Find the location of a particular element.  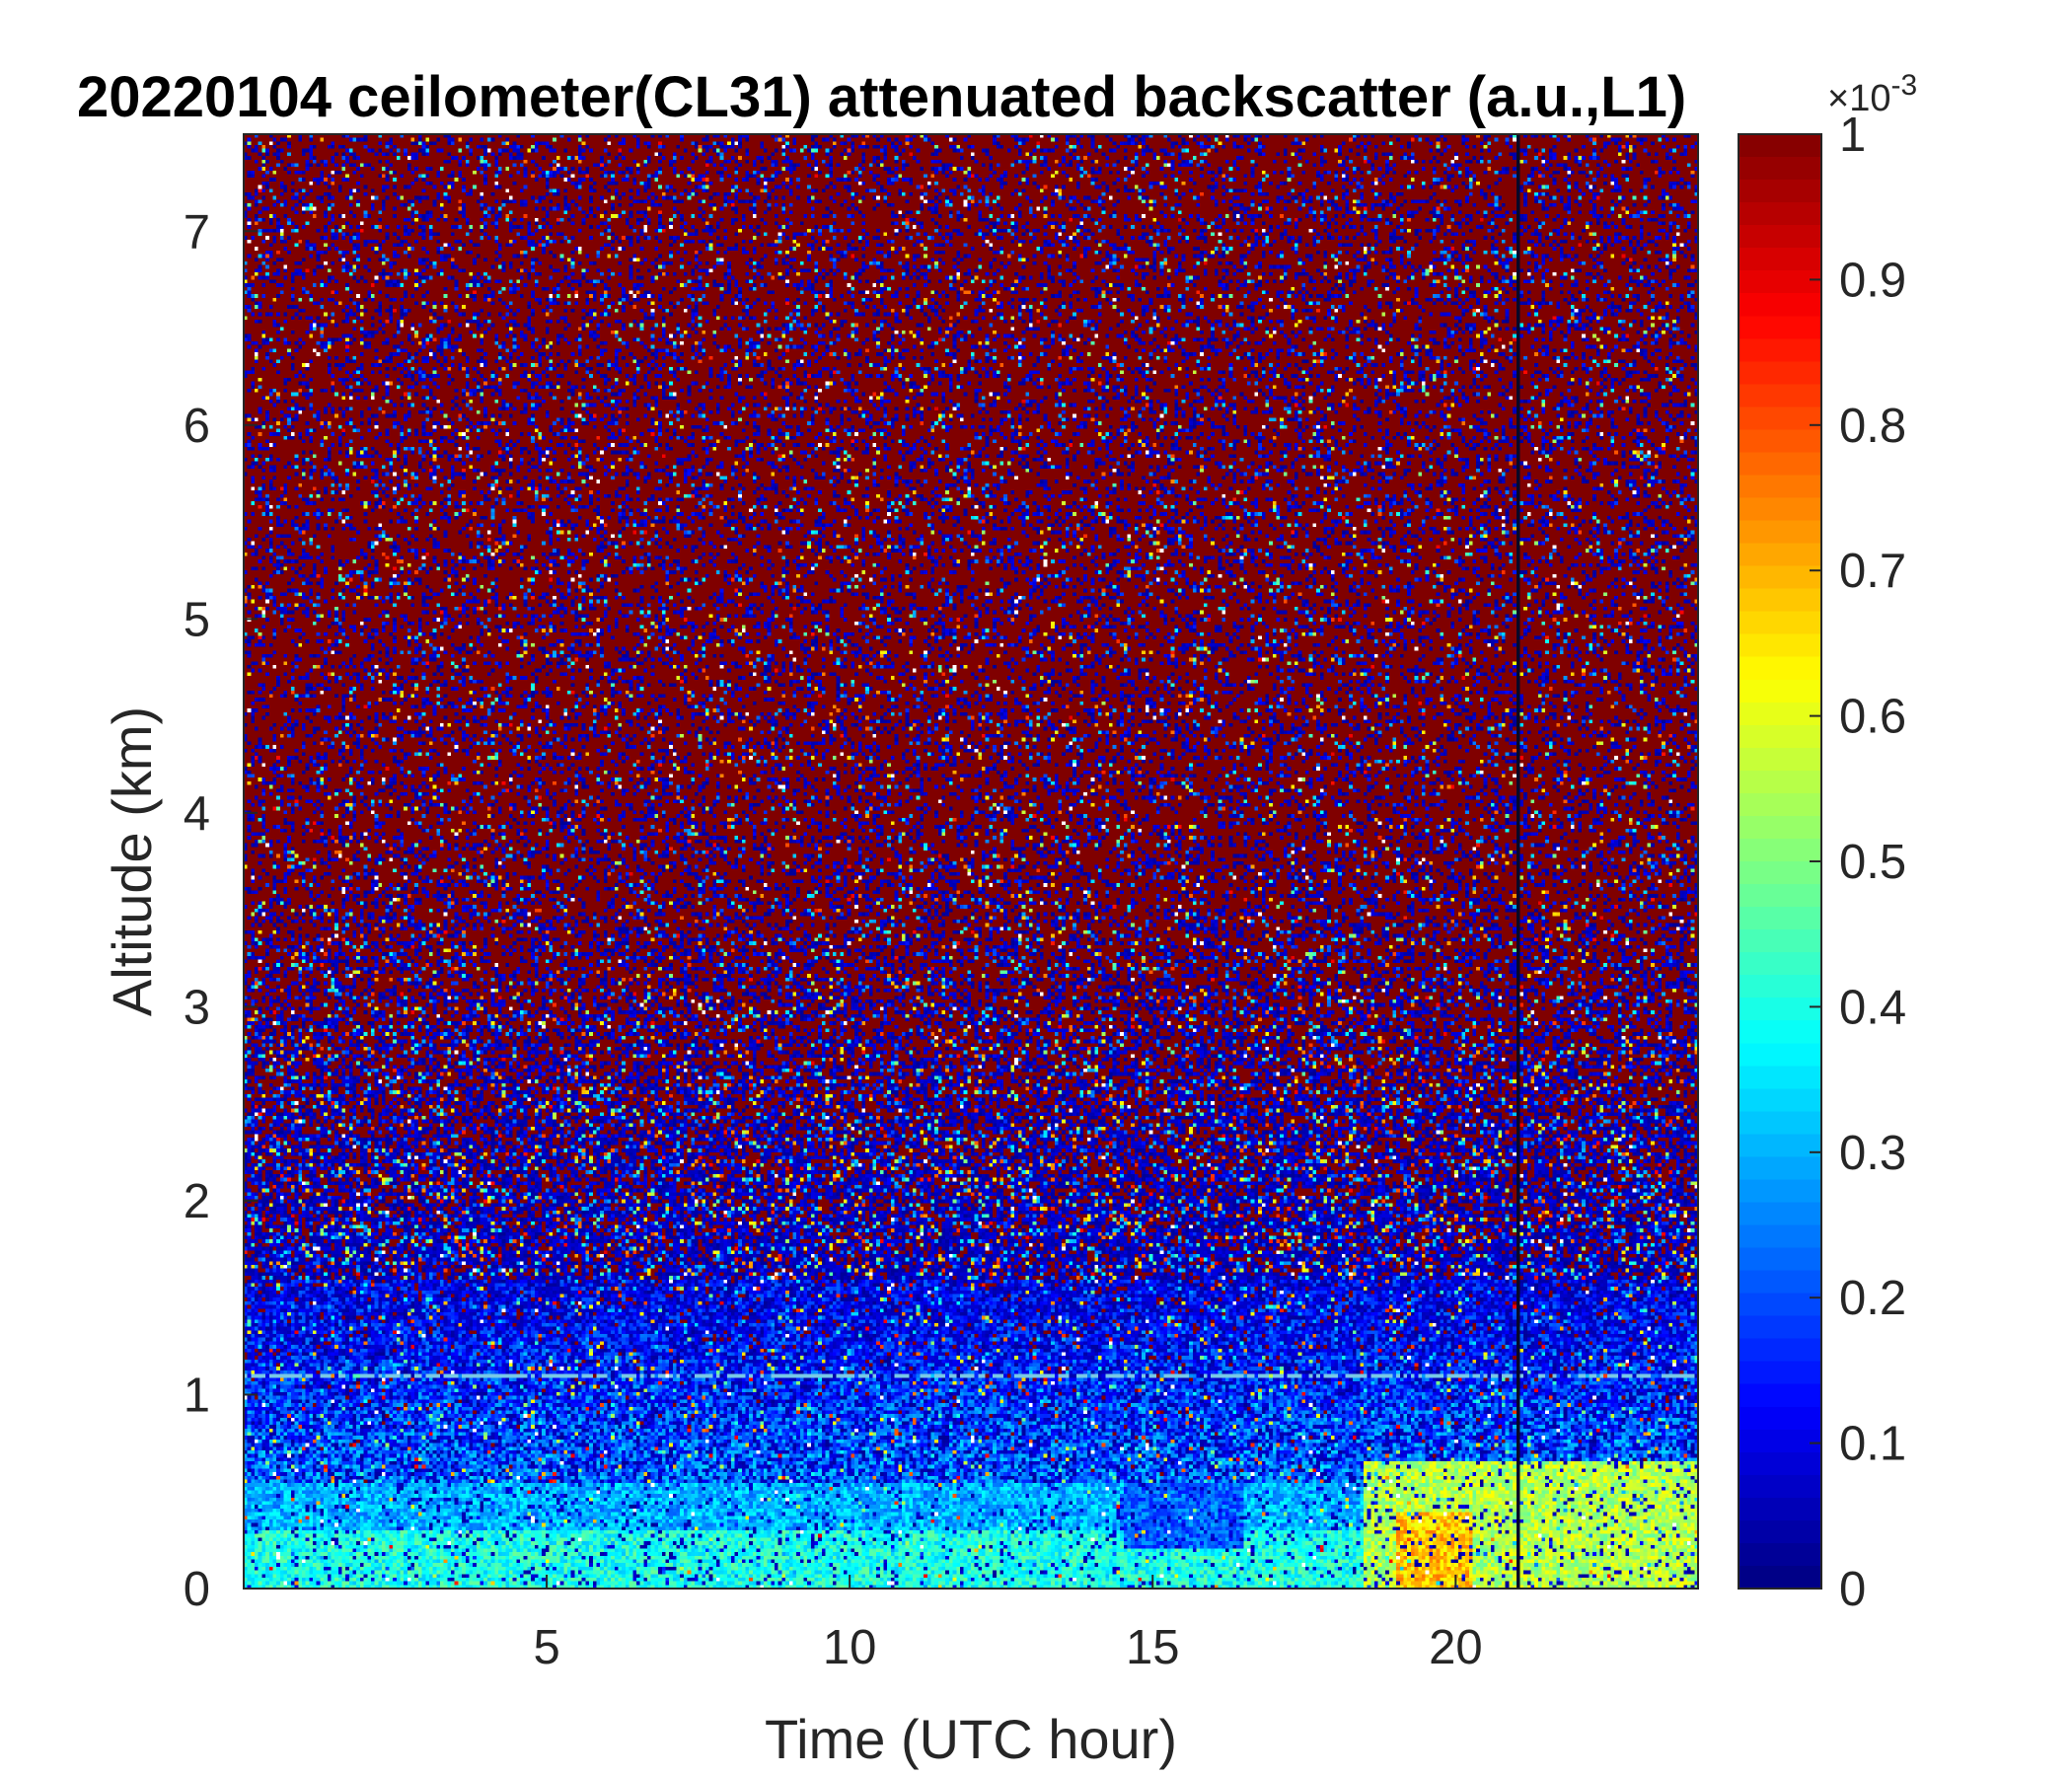

y-tick-label: 4 is located at coordinates (197, 814).